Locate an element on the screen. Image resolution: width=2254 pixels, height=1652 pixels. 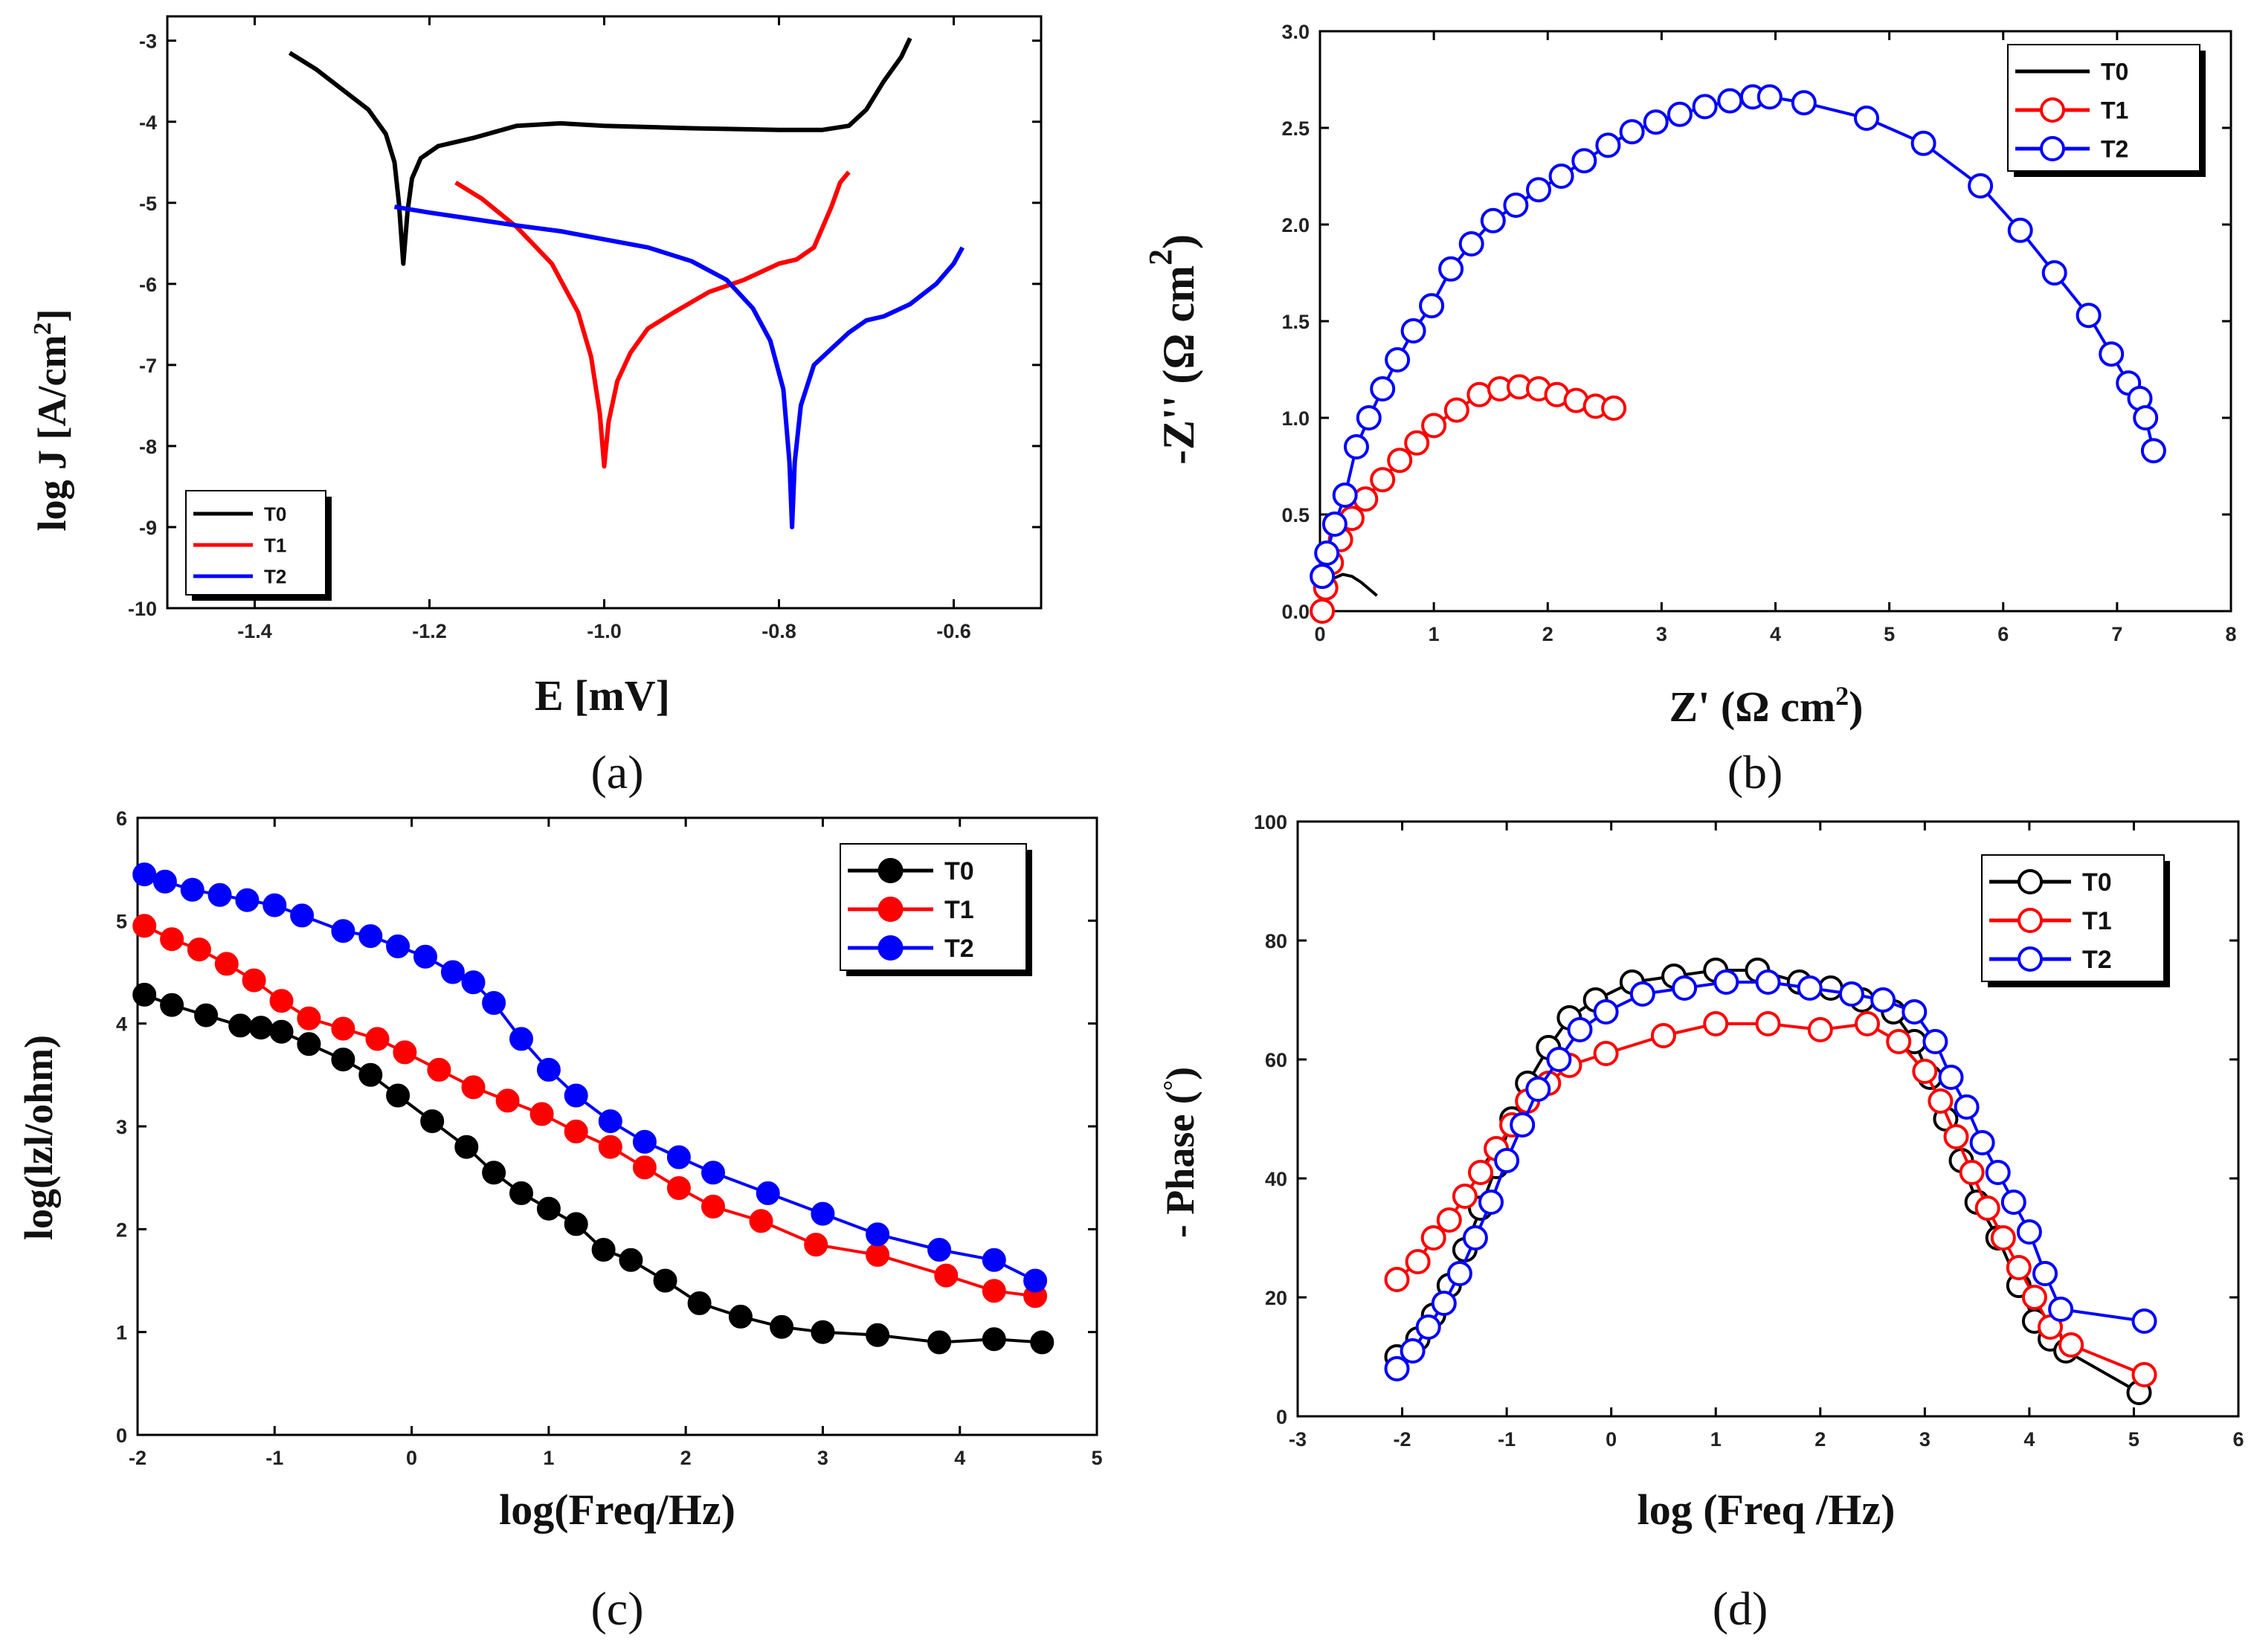
y-tick-label: -7 is located at coordinates (148, 366).